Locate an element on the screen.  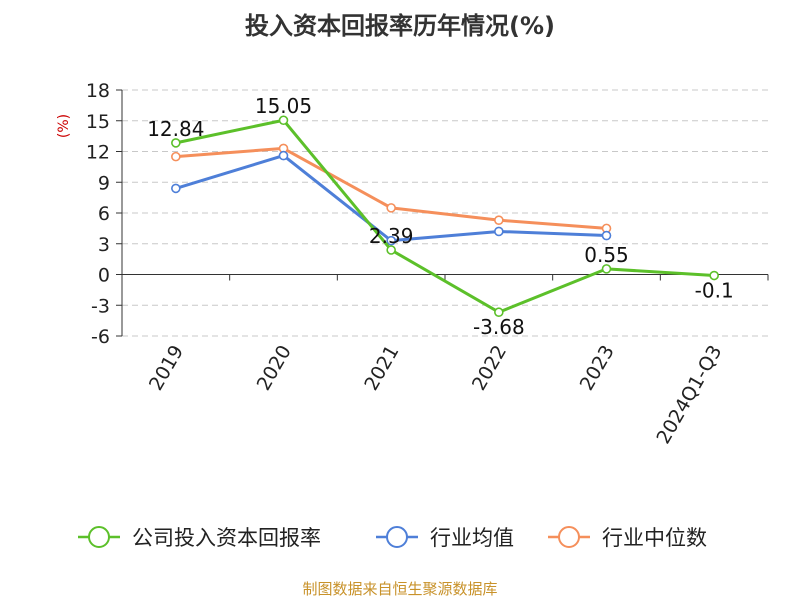
data-label: 0.55 is located at coordinates (606, 255).